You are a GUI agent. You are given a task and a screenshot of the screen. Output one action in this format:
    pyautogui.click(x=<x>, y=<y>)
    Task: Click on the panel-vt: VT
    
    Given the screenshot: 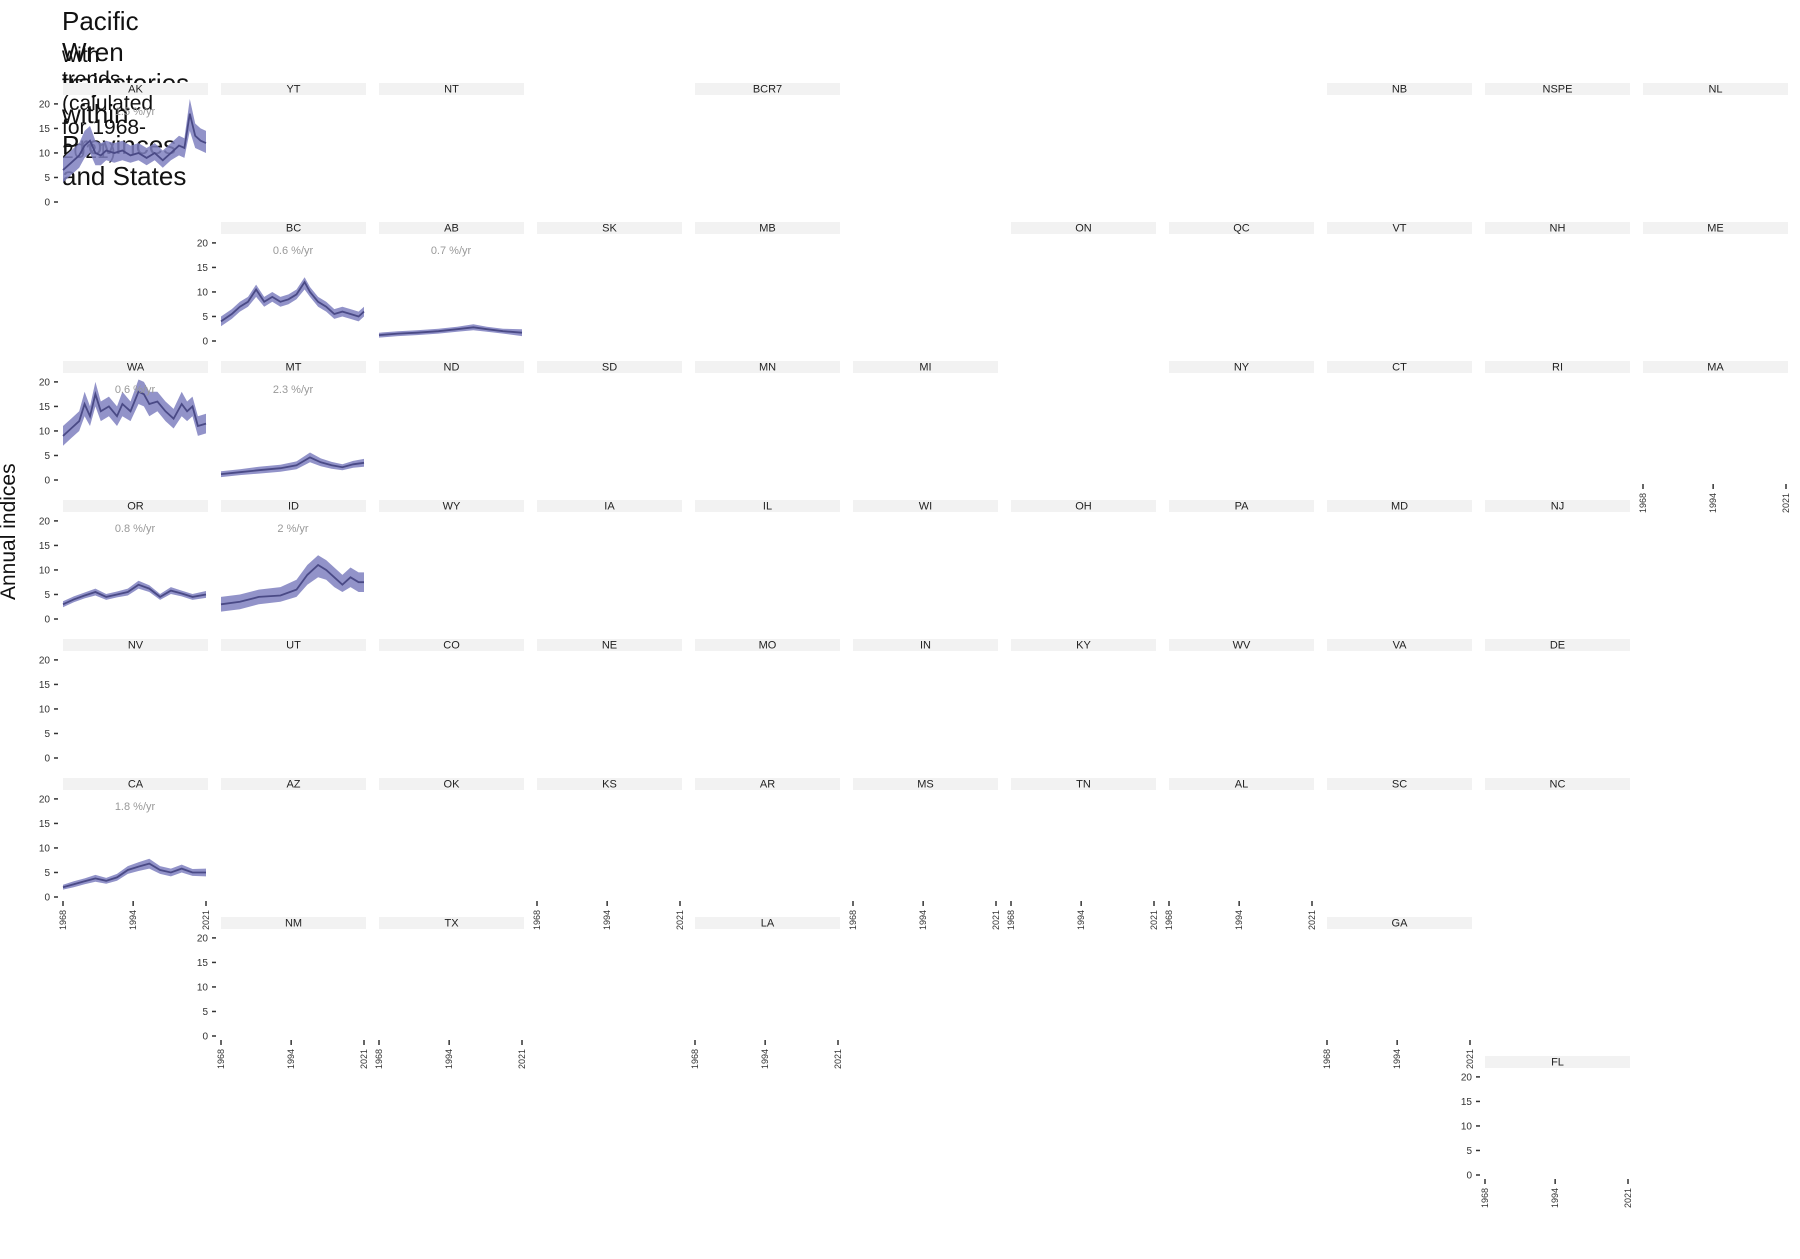 What is the action you would take?
    pyautogui.click(x=1399, y=228)
    